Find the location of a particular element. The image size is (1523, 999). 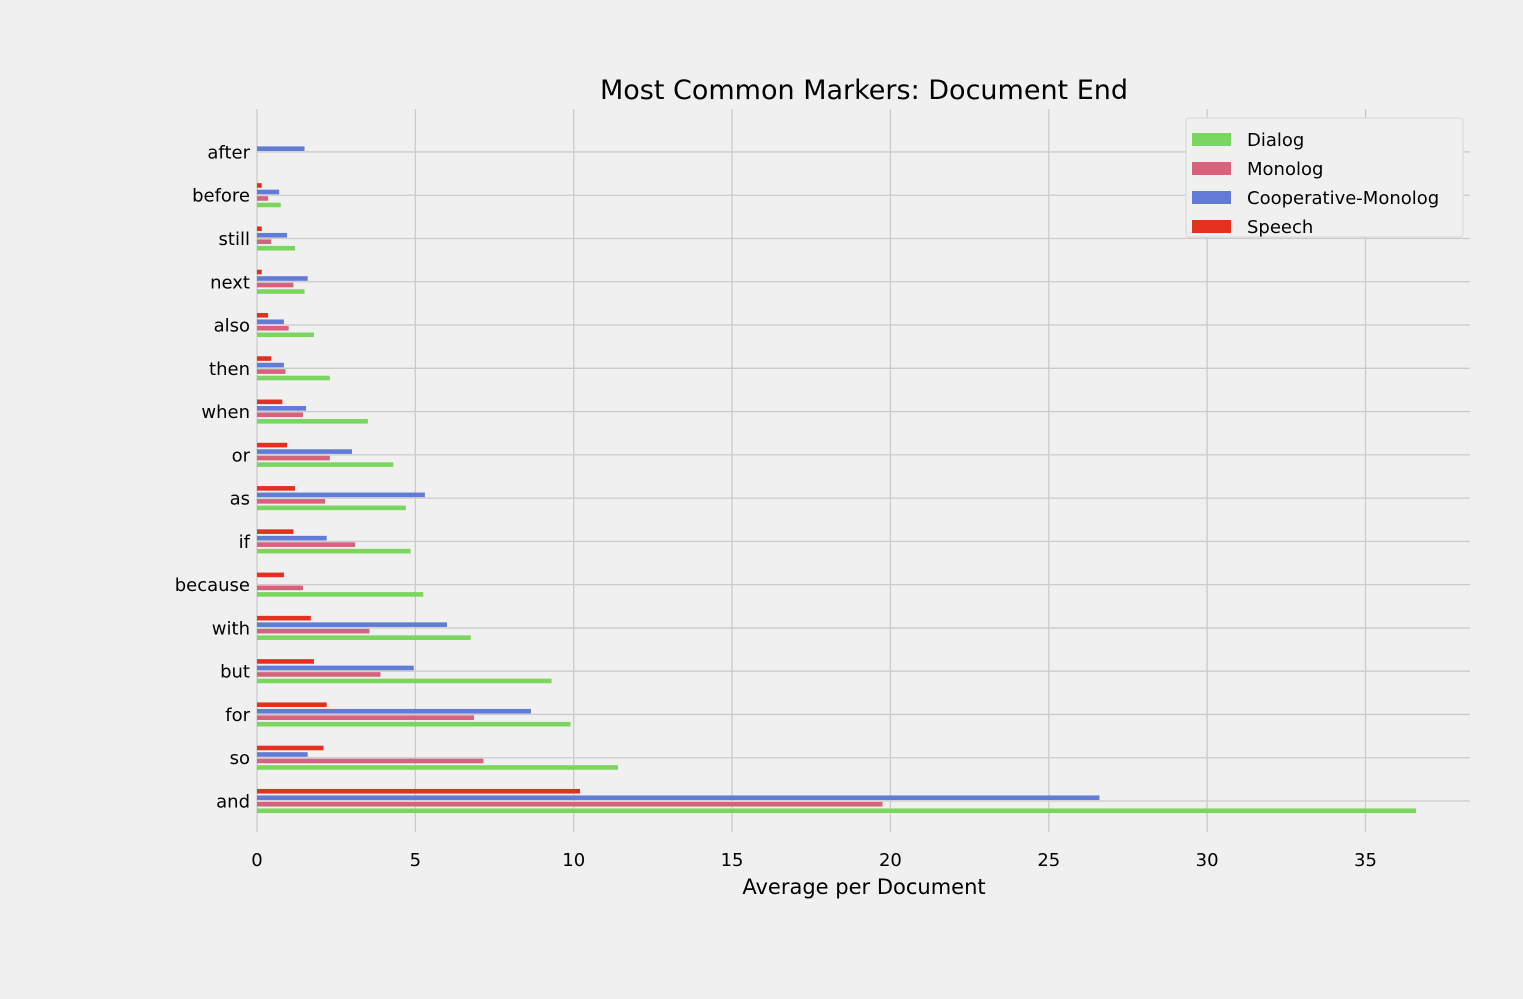

bar-monolog-next is located at coordinates (275, 285).